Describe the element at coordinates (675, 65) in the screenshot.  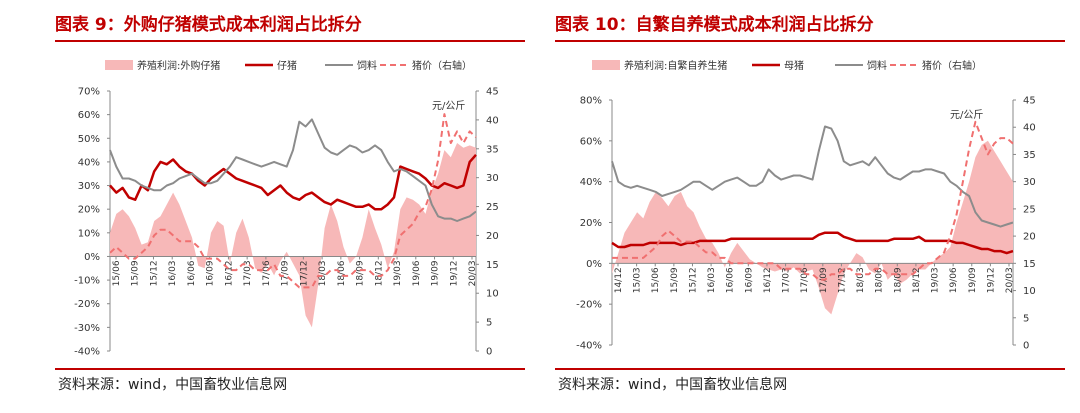
I see `legend-label: 养殖利润:自繁自养生猪` at that location.